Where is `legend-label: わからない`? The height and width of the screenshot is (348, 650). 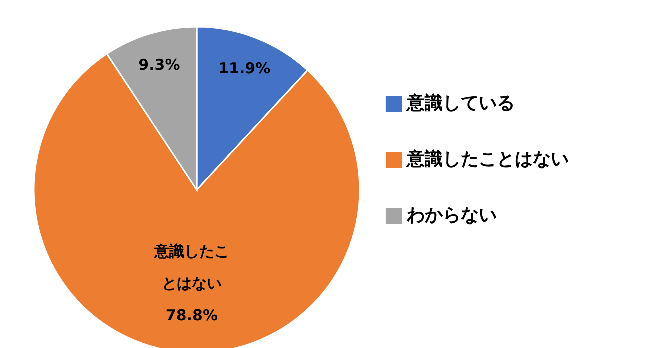 legend-label: わからない is located at coordinates (451, 215).